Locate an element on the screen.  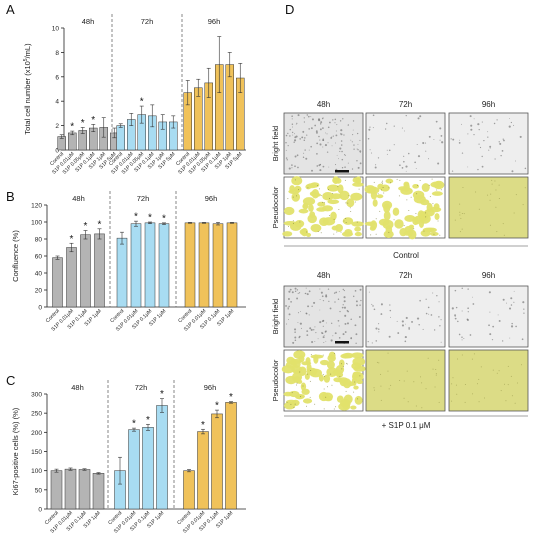
y-tick-label: 150 is located at coordinates (36, 452).